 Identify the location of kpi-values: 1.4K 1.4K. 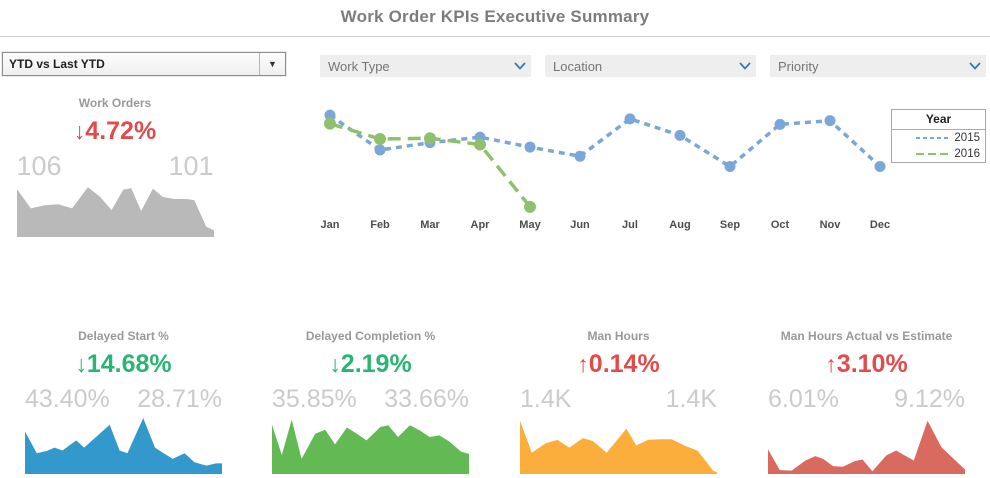
(618, 399).